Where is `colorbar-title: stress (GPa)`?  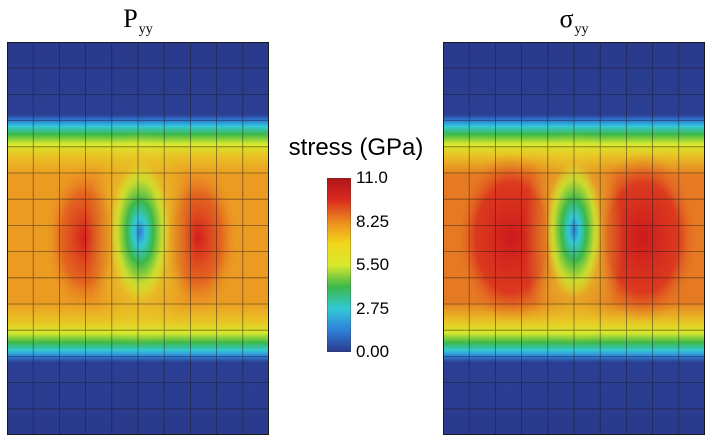
colorbar-title: stress (GPa) is located at coordinates (356, 147).